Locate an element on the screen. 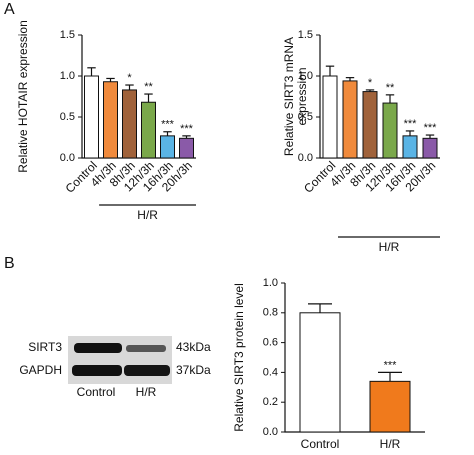 The height and width of the screenshot is (455, 474). y-axis-label: Relative SIRT3 mRNA is located at coordinates (289, 96).